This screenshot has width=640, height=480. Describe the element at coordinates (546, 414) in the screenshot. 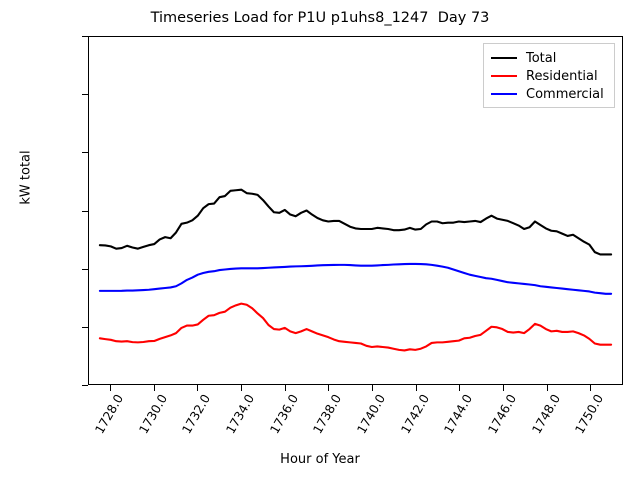

I see `x-tick-label: 1748.0` at that location.